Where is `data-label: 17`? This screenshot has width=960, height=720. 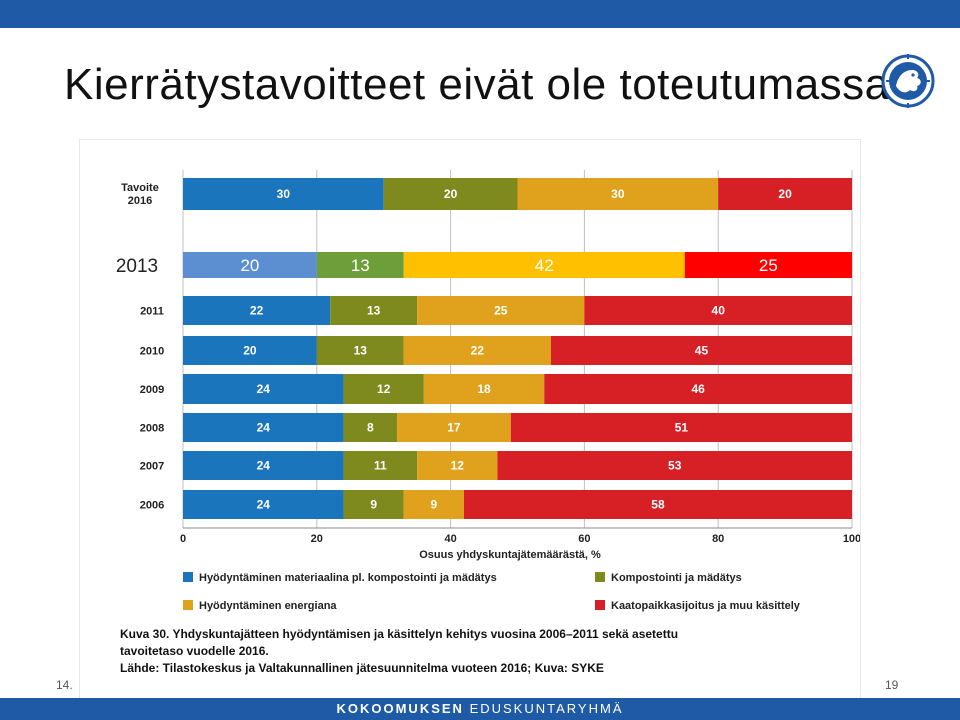 data-label: 17 is located at coordinates (454, 428).